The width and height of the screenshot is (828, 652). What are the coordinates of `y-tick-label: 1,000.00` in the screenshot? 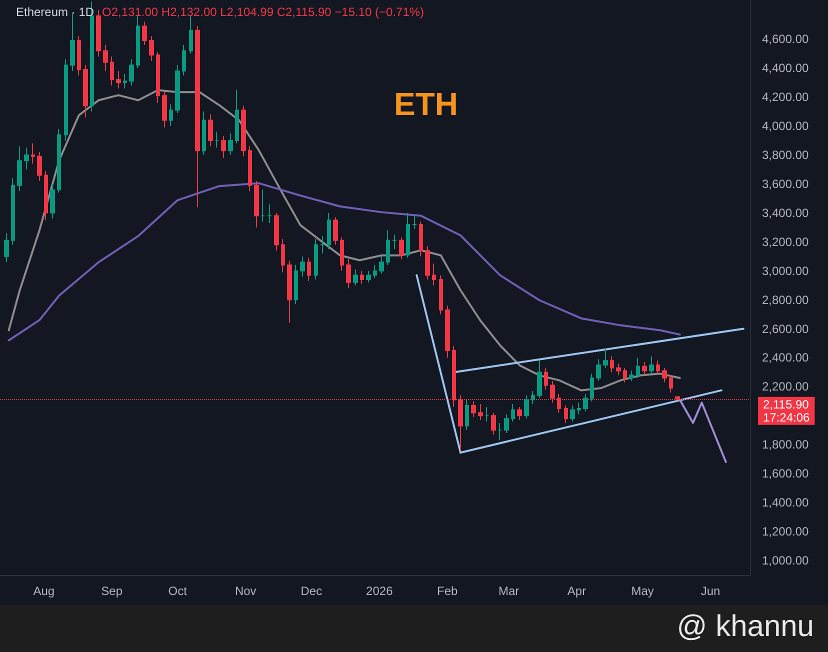 It's located at (786, 561).